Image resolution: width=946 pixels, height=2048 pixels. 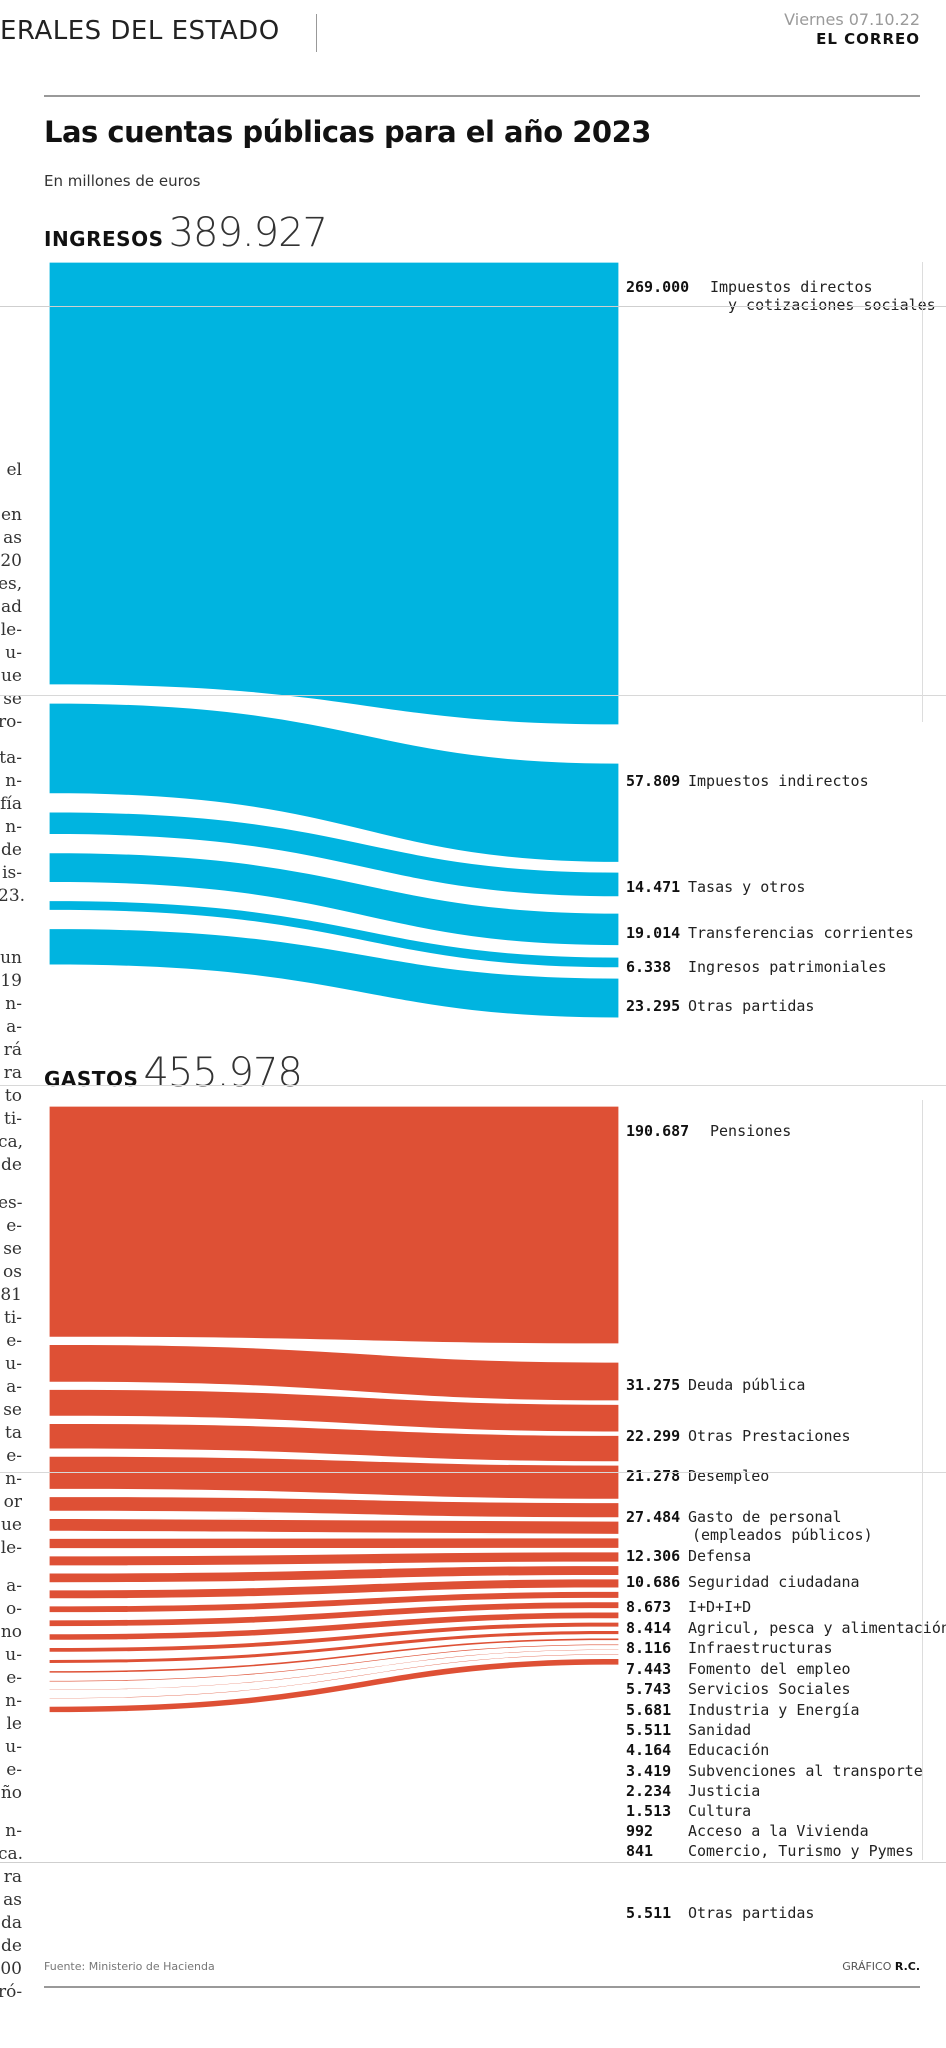 I want to click on ingresos-label: INGRESOS, so click(x=104, y=239).